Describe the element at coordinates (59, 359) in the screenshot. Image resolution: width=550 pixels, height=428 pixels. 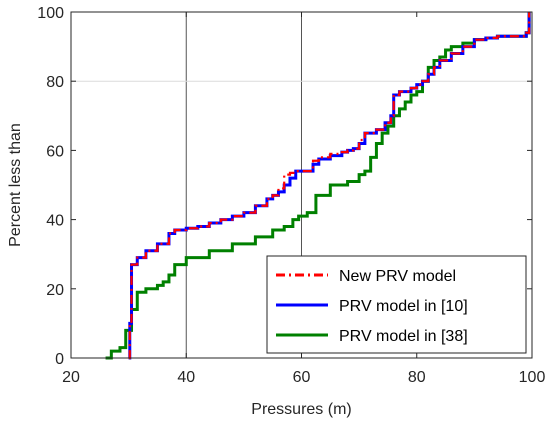
I see `y-tick-label: 0` at that location.